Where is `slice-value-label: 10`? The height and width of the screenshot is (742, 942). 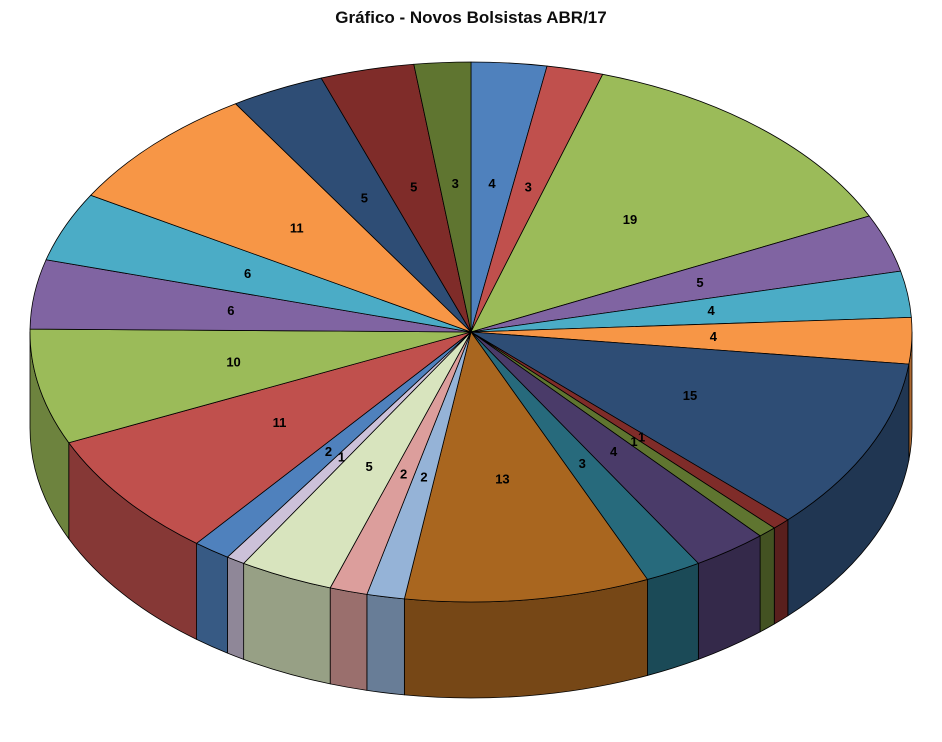
slice-value-label: 10 is located at coordinates (233, 361).